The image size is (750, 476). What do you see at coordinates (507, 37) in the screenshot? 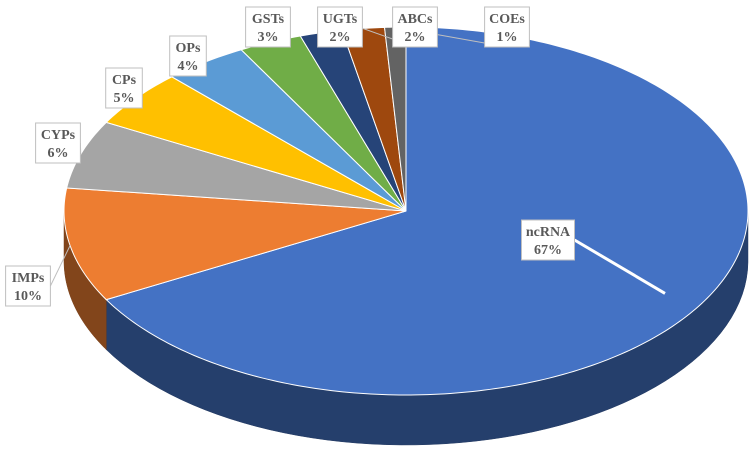
I see `percent-label: 1%` at bounding box center [507, 37].